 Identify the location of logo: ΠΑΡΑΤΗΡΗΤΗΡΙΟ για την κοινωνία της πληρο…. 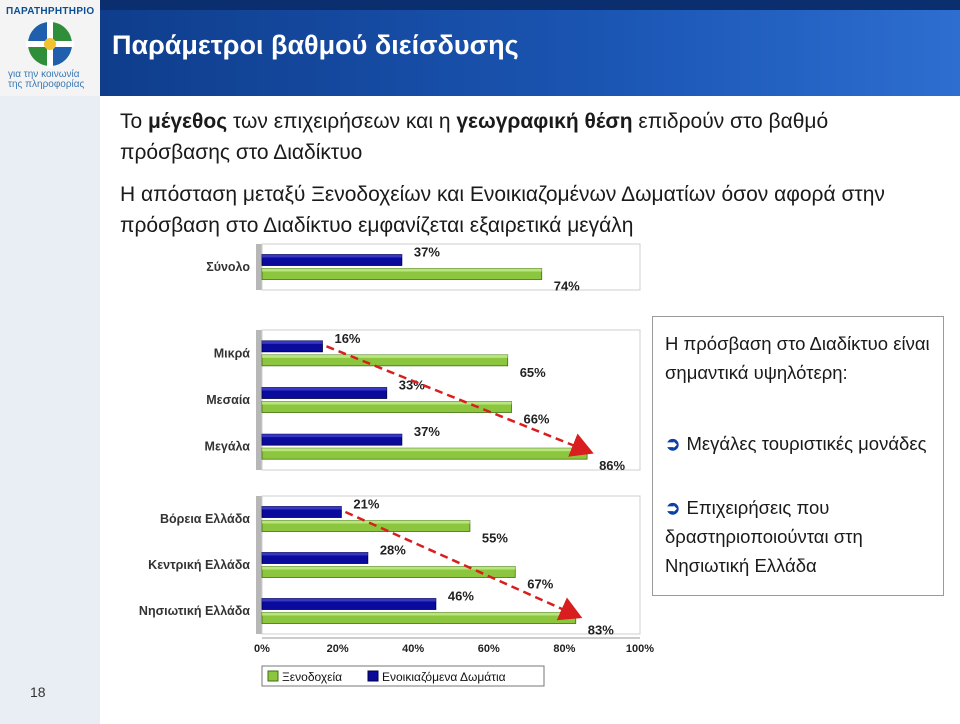
(50, 48).